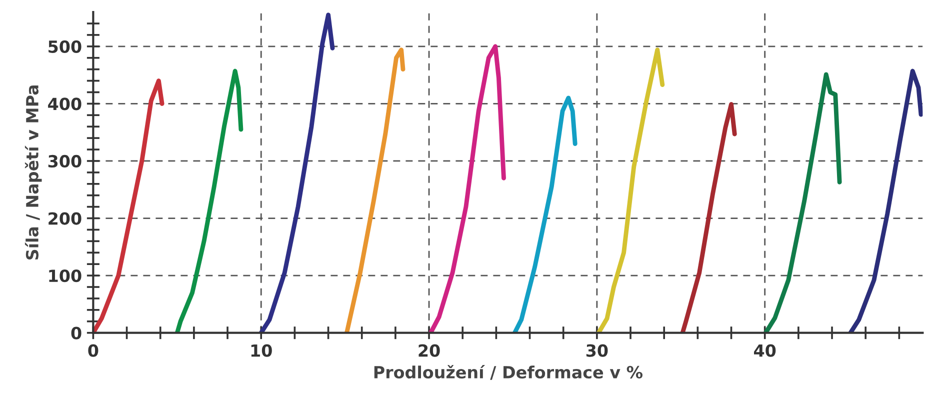 This screenshot has width=932, height=401. I want to click on y-tick-label: 500, so click(65, 46).